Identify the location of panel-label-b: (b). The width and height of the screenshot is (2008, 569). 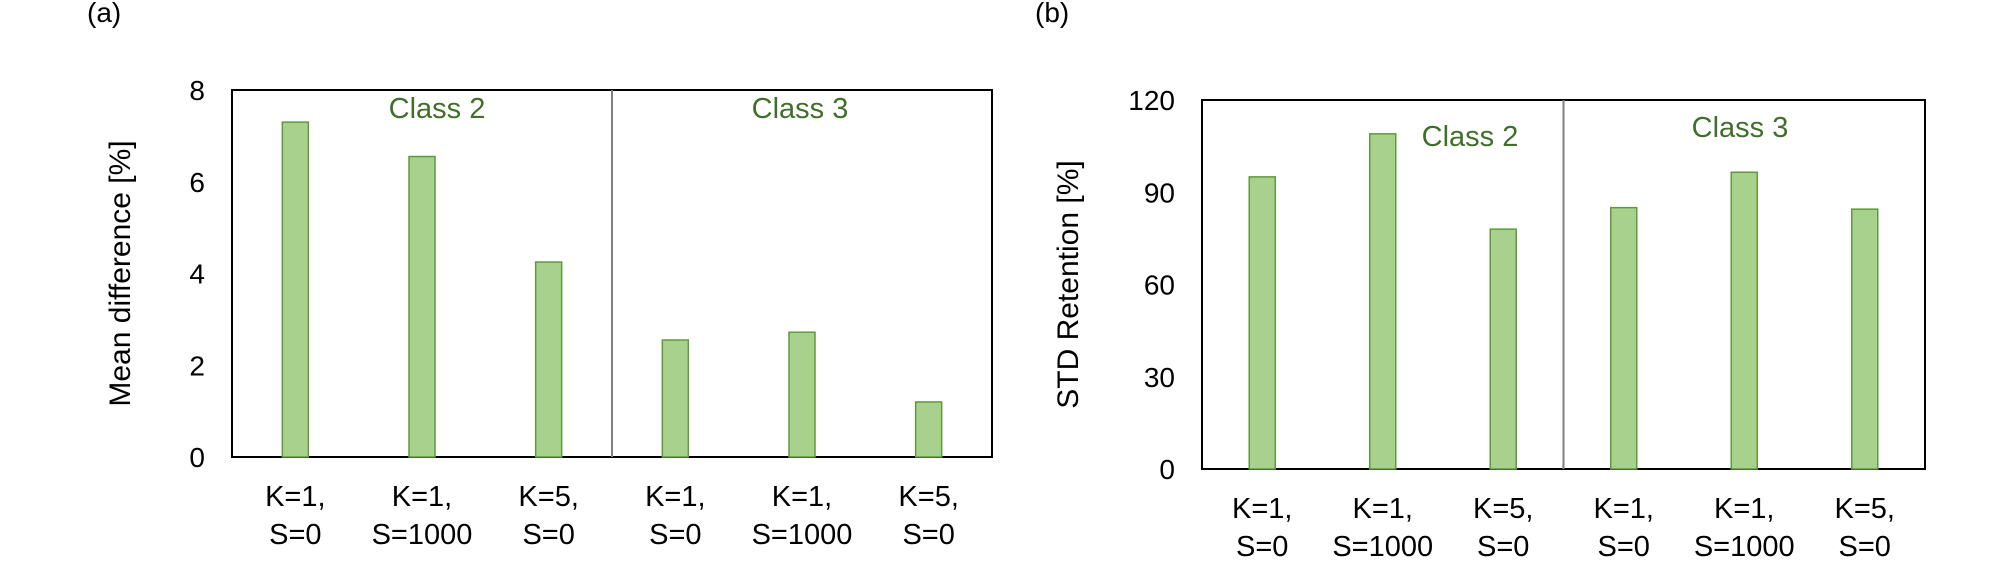
(1052, 14).